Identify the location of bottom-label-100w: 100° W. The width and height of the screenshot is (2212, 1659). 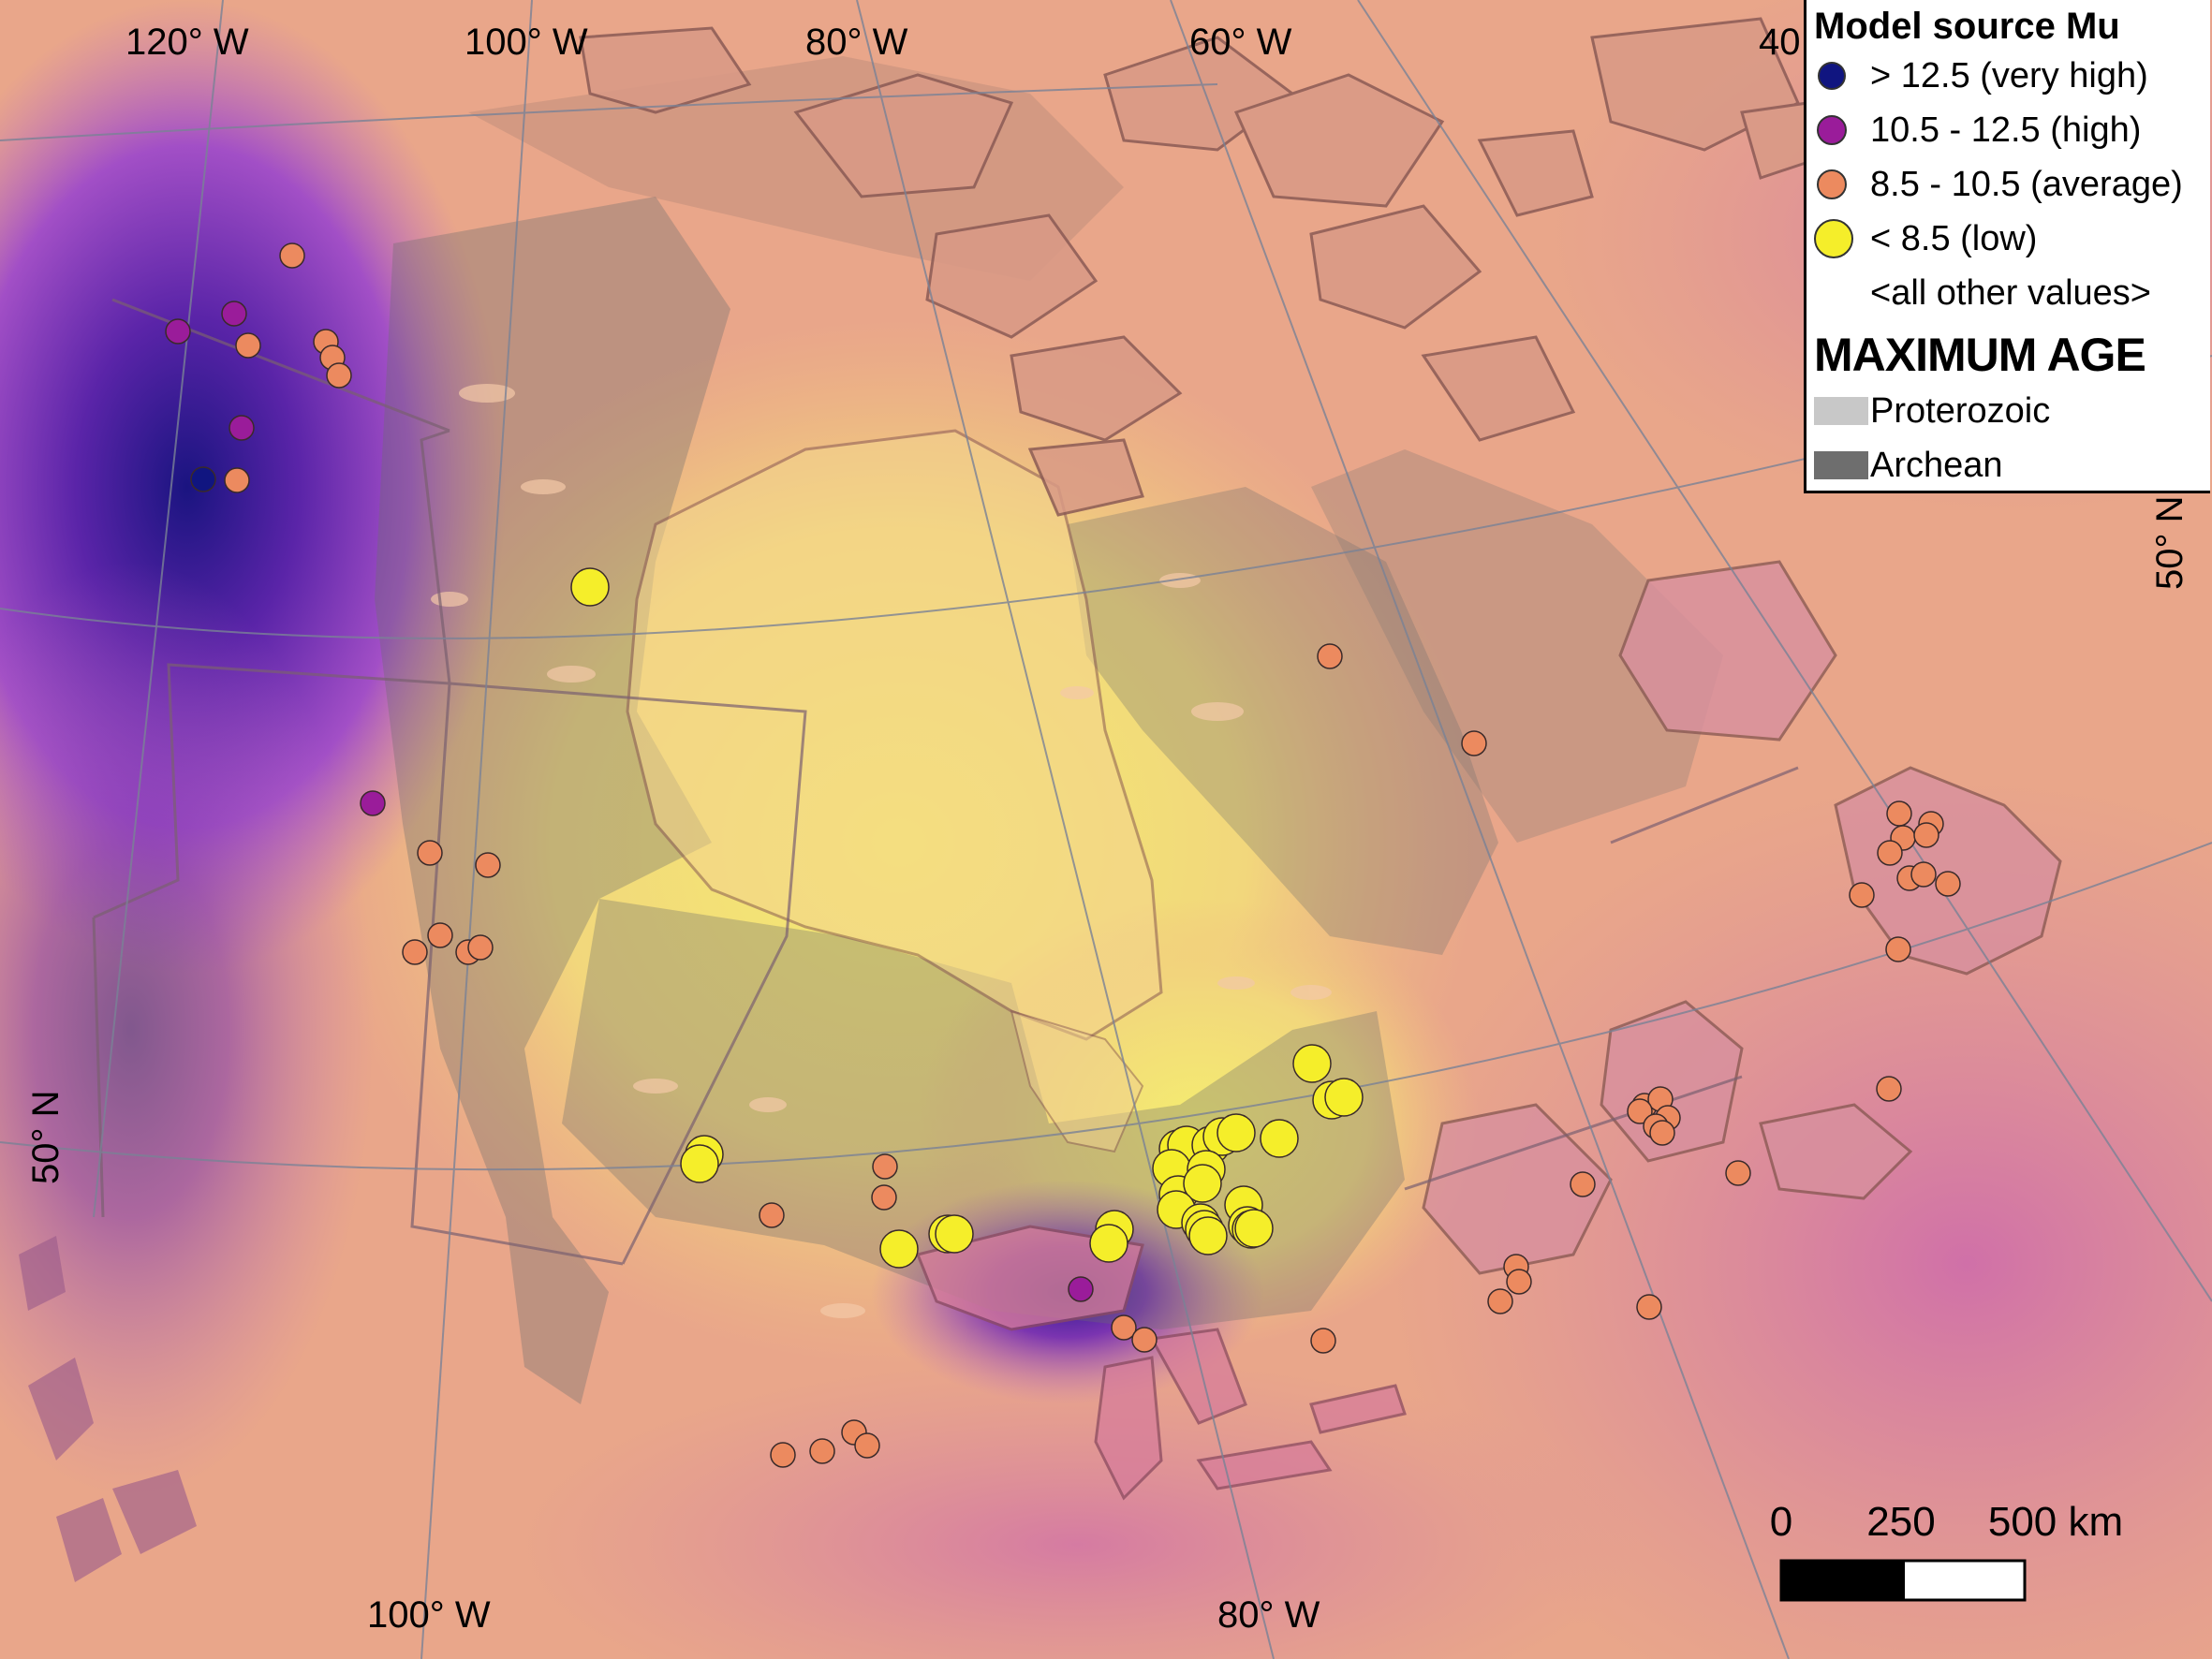
(429, 1615).